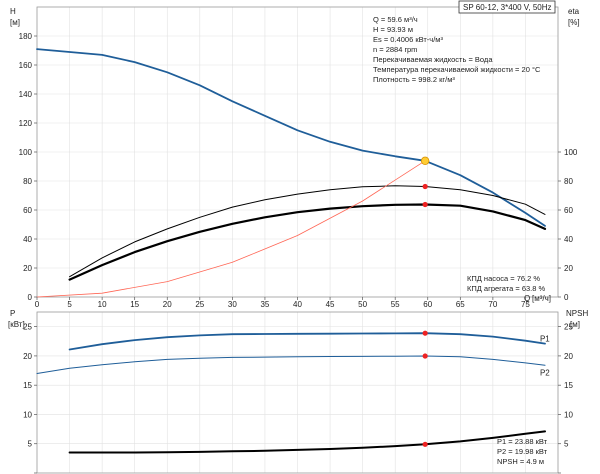  Describe the element at coordinates (566, 444) in the screenshot. I see `npsh-tick-label: 5` at that location.